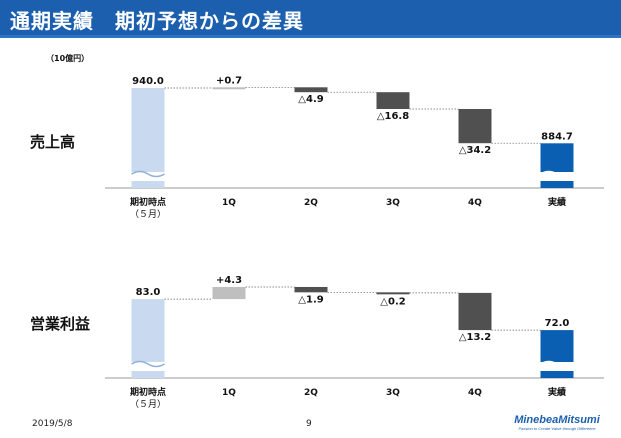 The width and height of the screenshot is (621, 438). I want to click on data-label: +0.7, so click(229, 80).